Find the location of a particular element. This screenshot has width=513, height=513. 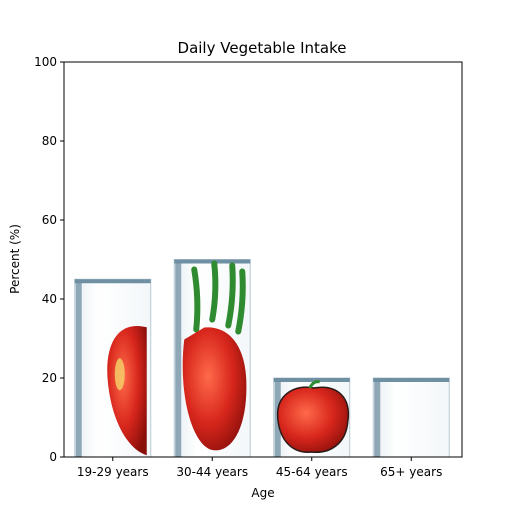

x-axis-label: Age is located at coordinates (262, 493).